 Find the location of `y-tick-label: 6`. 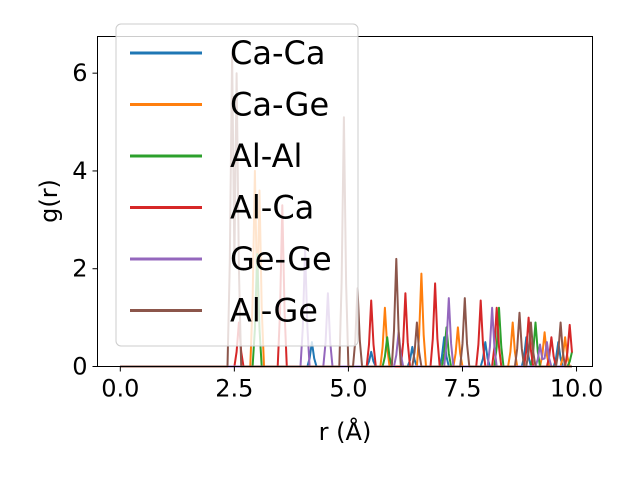

y-tick-label: 6 is located at coordinates (79, 73).